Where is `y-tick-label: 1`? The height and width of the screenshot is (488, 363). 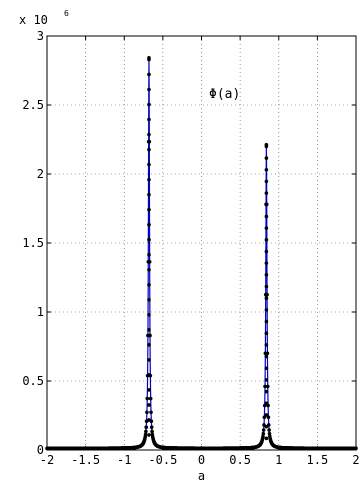 y-tick-label: 1 is located at coordinates (40, 312).